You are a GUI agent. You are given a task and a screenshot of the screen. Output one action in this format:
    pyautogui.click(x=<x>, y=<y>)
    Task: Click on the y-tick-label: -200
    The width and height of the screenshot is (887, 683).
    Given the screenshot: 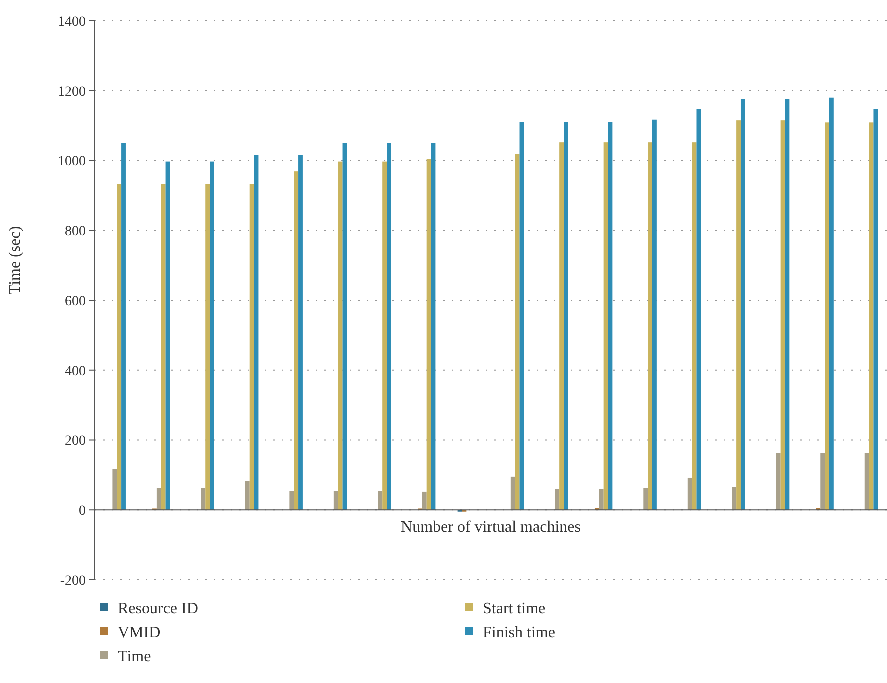 What is the action you would take?
    pyautogui.click(x=73, y=581)
    